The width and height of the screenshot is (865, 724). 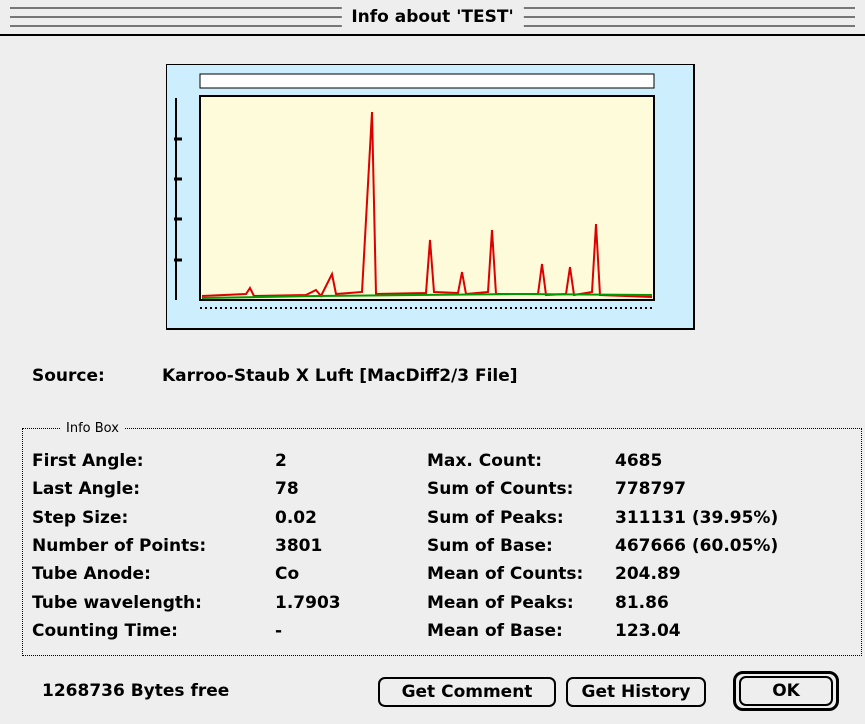 What do you see at coordinates (105, 630) in the screenshot?
I see `info-label: Counting Time:` at bounding box center [105, 630].